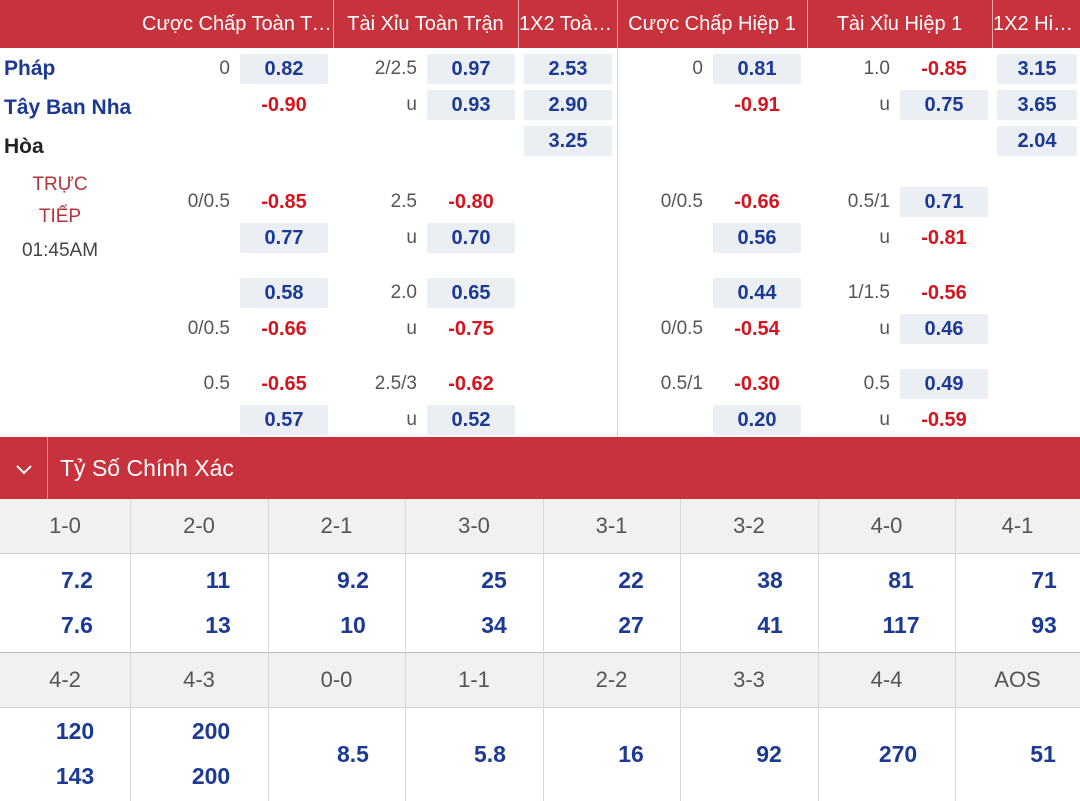 The image size is (1080, 801). What do you see at coordinates (944, 329) in the screenshot?
I see `alt2-h1-ou-under-odds: 0.46` at bounding box center [944, 329].